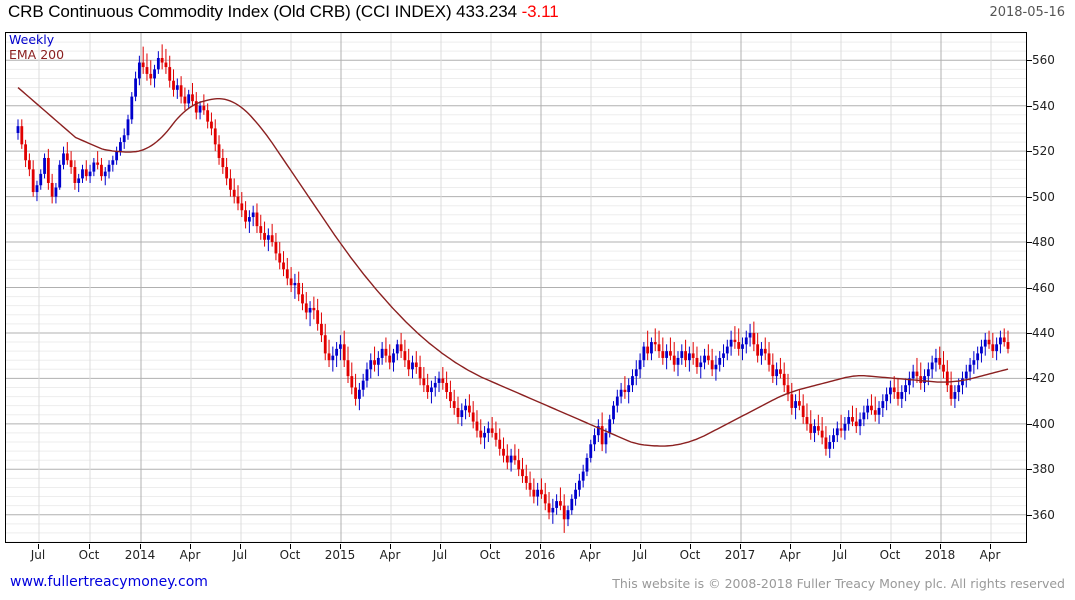  Describe the element at coordinates (1043, 105) in the screenshot. I see `y-tick-label: 540` at that location.